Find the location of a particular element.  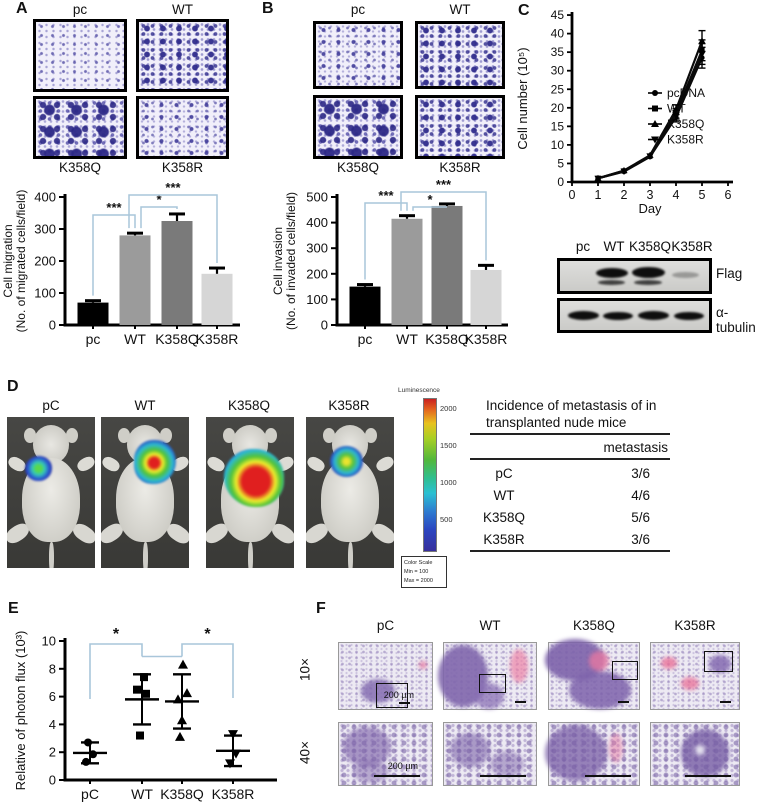

luminescence-blob is located at coordinates (155, 461).